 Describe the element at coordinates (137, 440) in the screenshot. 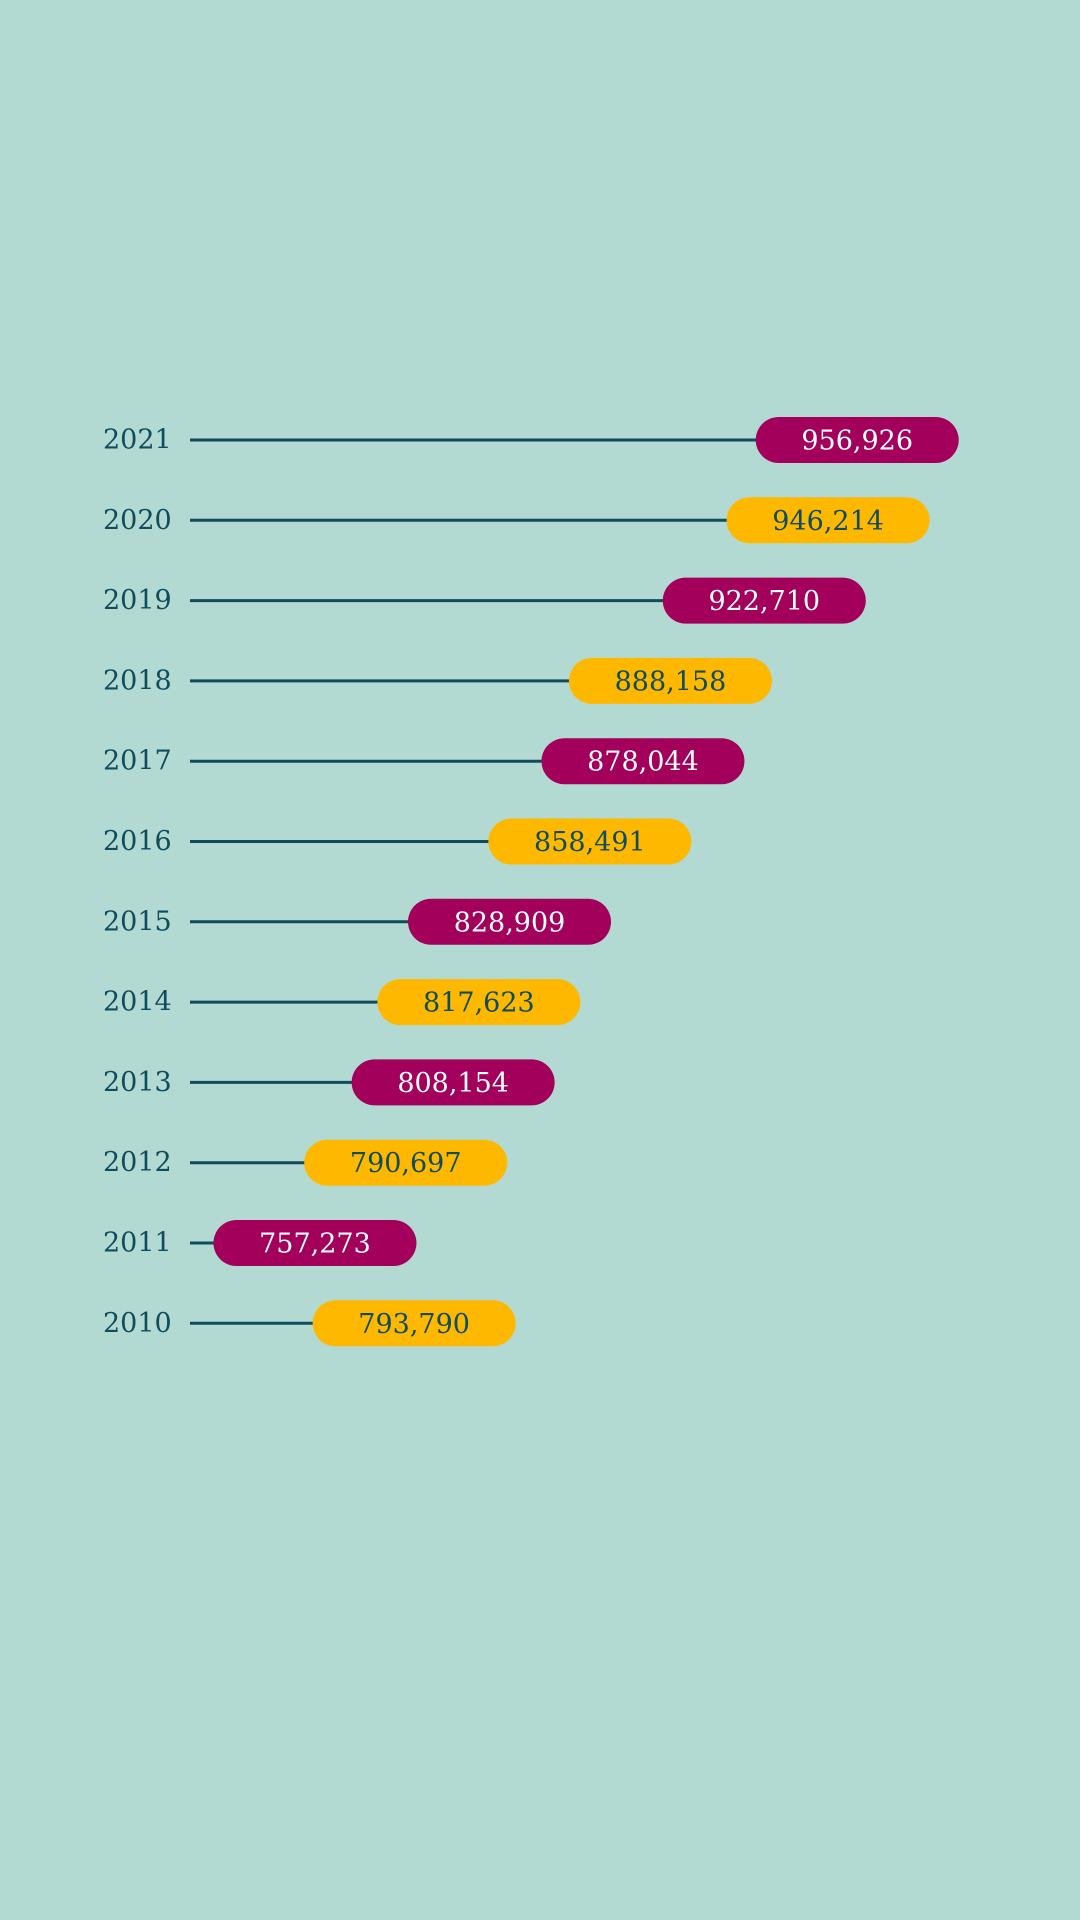

I see `year-tick-label: 2021` at that location.